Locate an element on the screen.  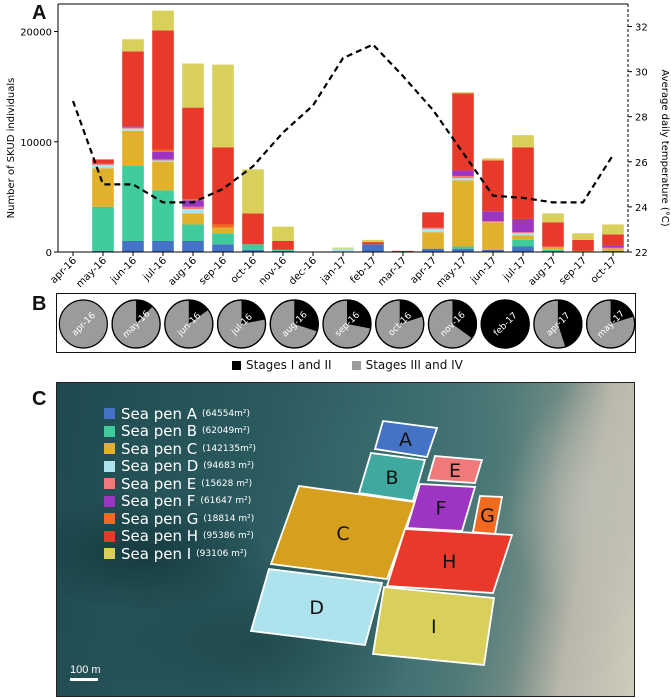
pie-legend-item-stage-i-ii: Stages I and II is located at coordinates (282, 365).